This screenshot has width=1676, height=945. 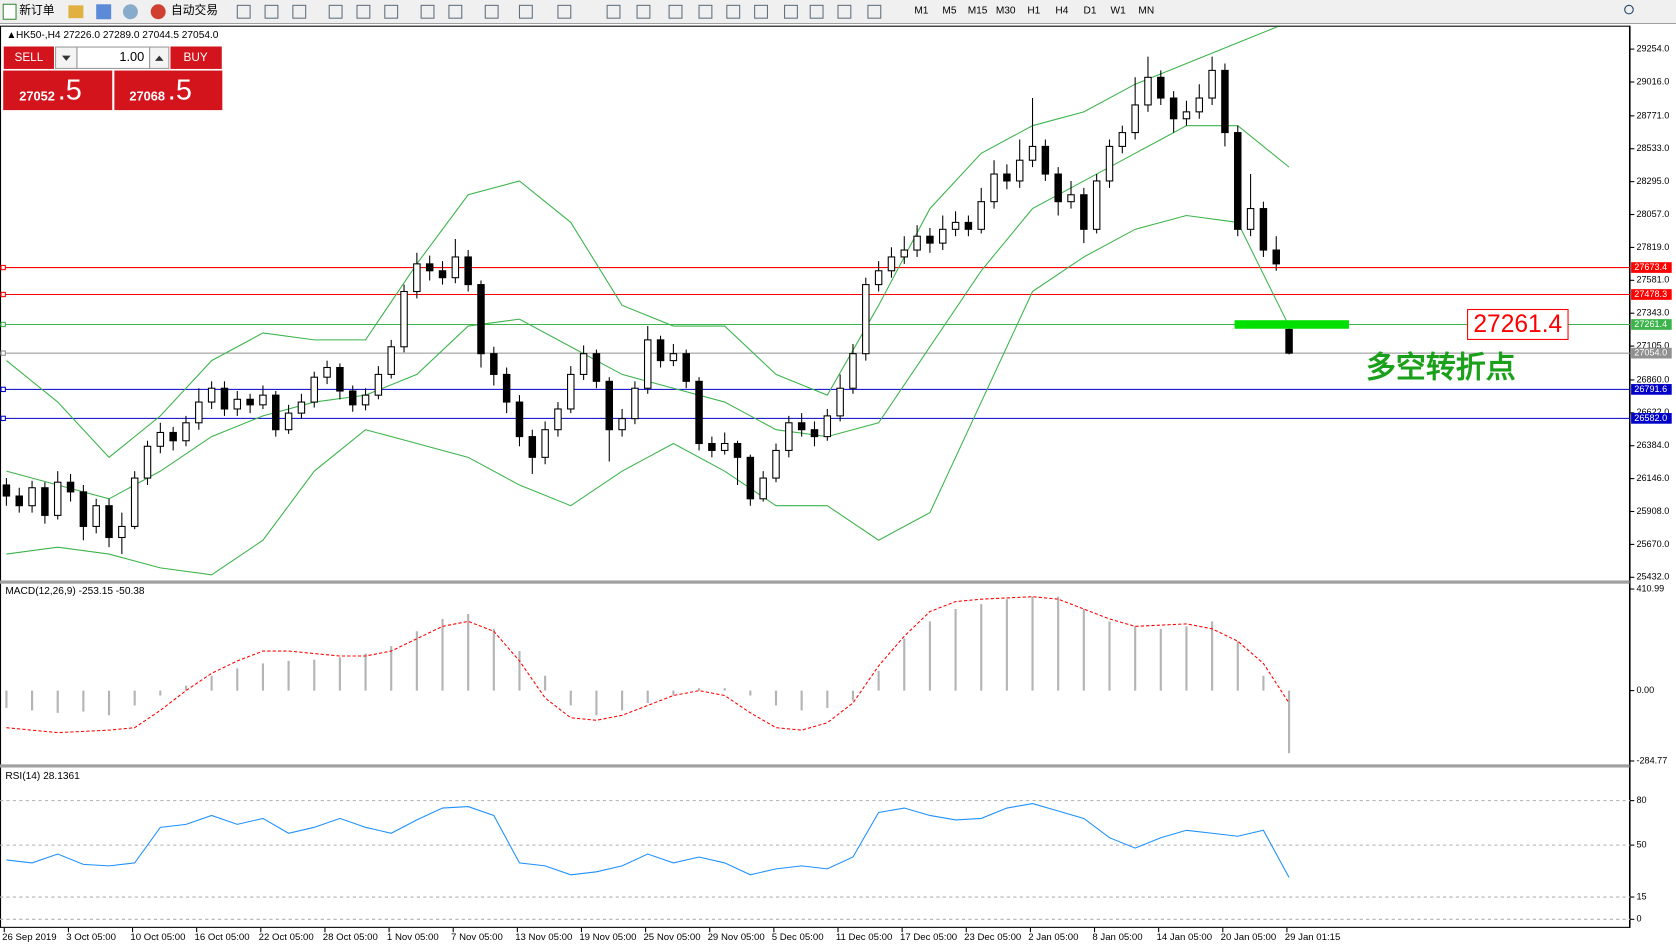 What do you see at coordinates (607, 937) in the screenshot?
I see `x-tick-label: 19 Nov 05:00` at bounding box center [607, 937].